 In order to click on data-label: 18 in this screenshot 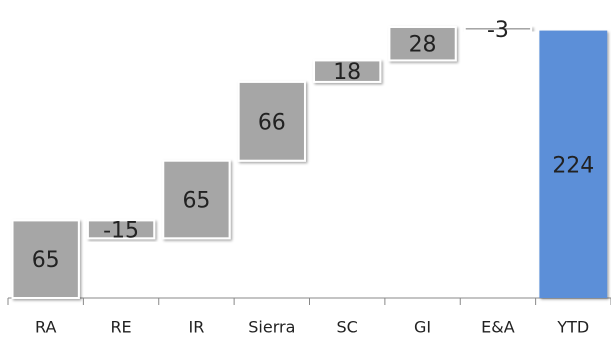, I will do `click(347, 72)`.